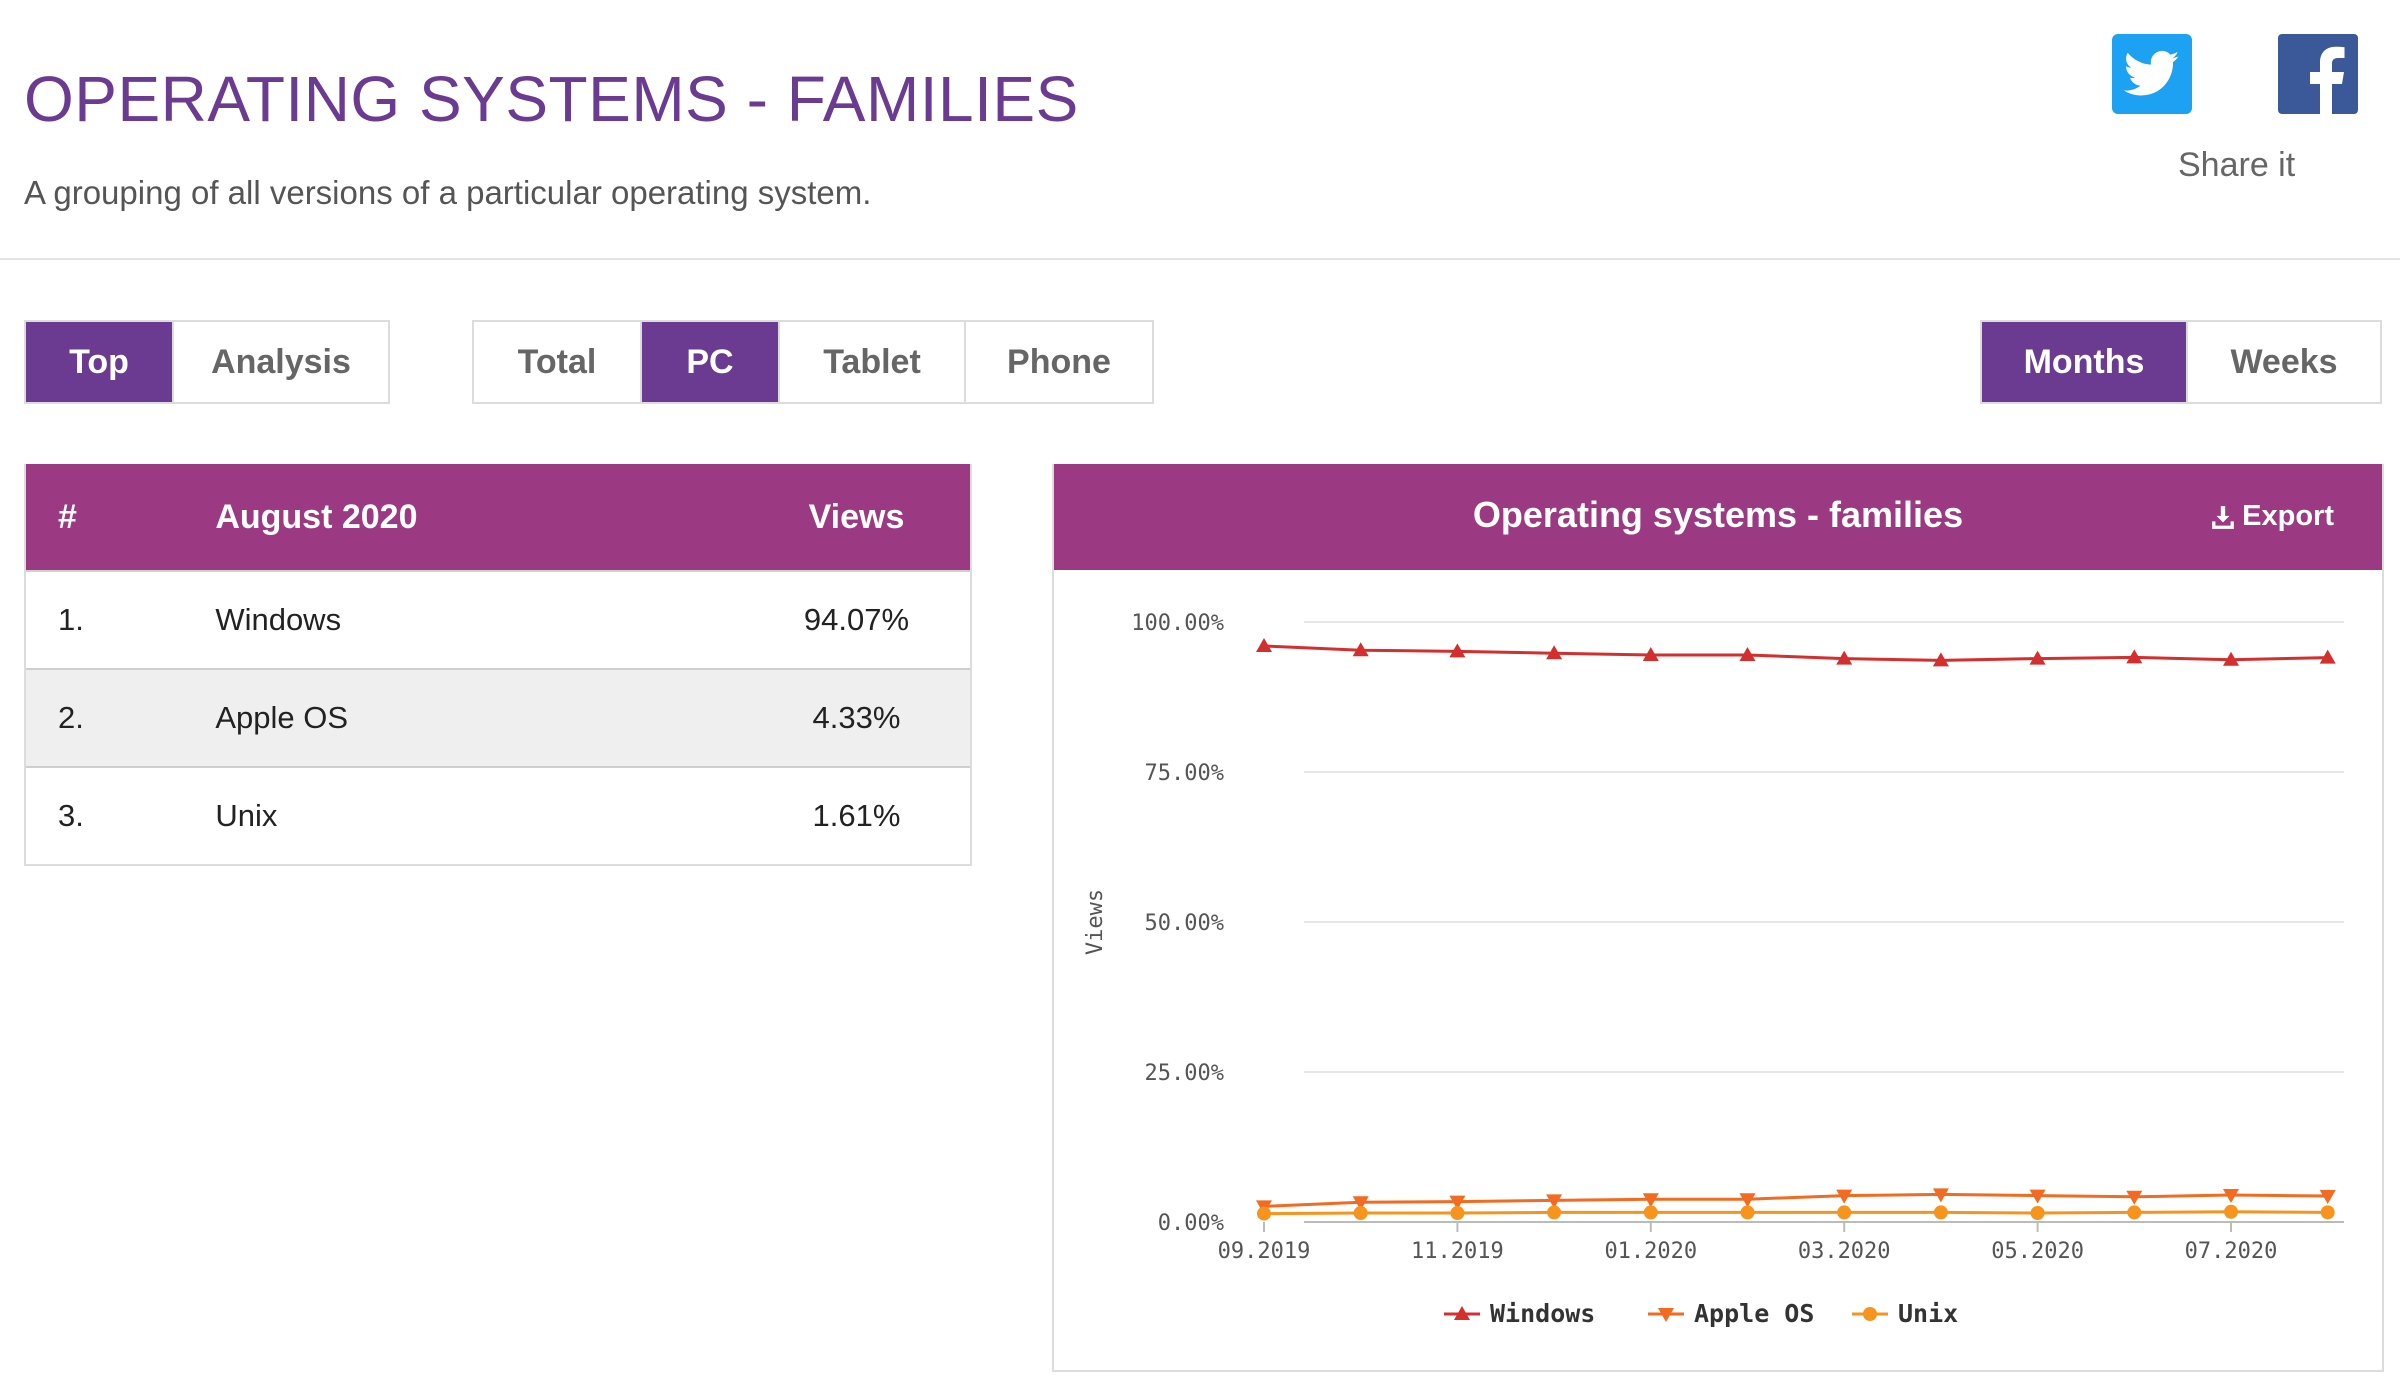 The width and height of the screenshot is (2400, 1394). What do you see at coordinates (856, 619) in the screenshot?
I see `row-views: 94.07%` at bounding box center [856, 619].